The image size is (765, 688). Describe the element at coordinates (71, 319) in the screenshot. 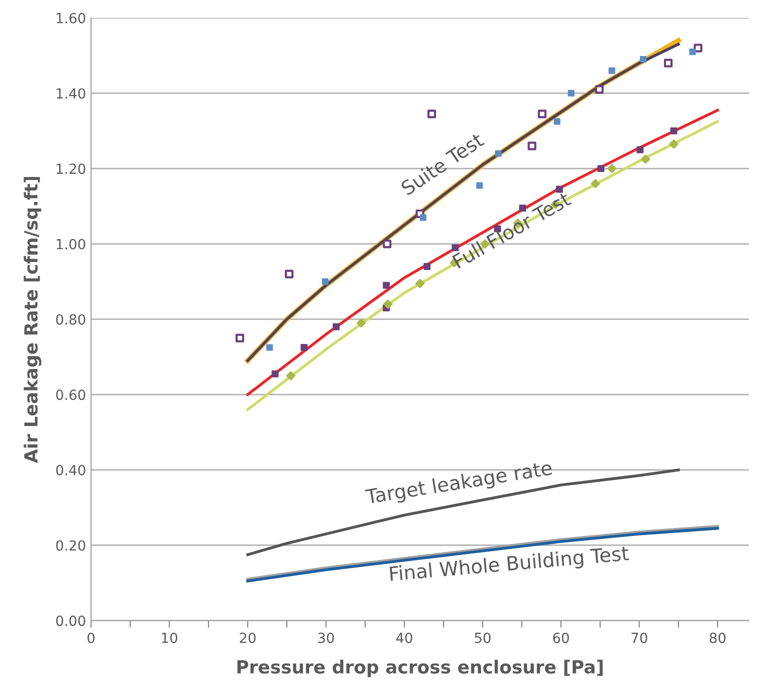

I see `y-tick-label: 0.80` at that location.